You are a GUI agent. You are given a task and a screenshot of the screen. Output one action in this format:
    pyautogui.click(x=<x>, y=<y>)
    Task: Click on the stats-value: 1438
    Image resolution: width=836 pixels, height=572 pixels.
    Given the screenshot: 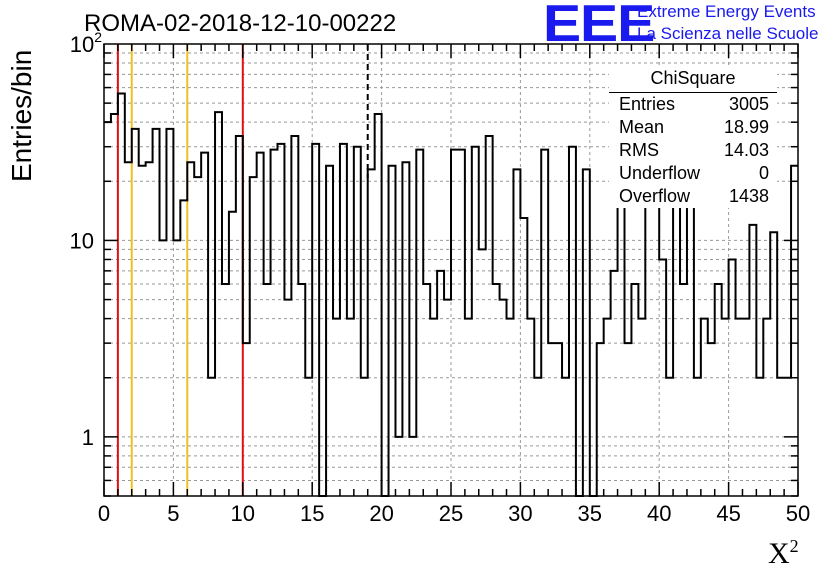 What is the action you would take?
    pyautogui.click(x=748, y=196)
    